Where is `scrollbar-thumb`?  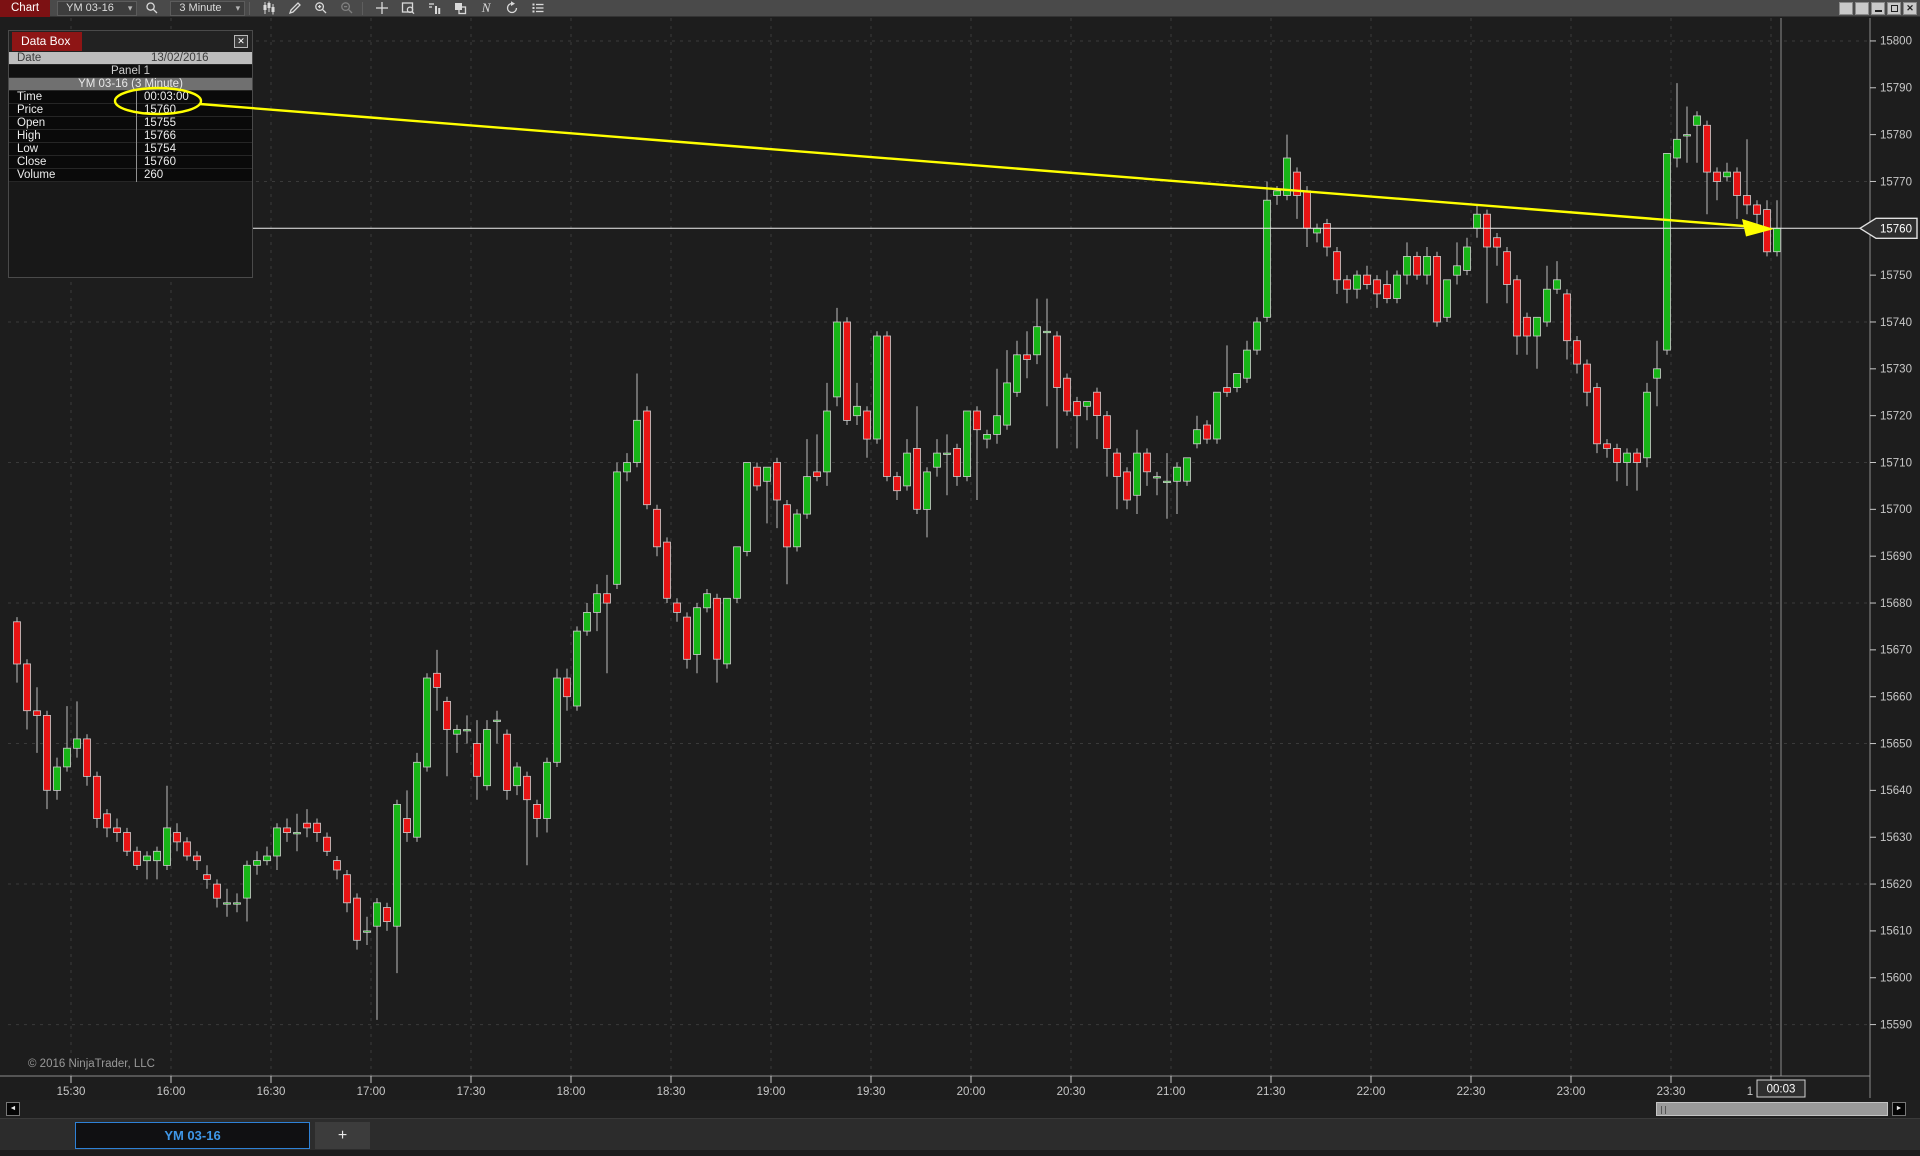 scrollbar-thumb is located at coordinates (1772, 1109).